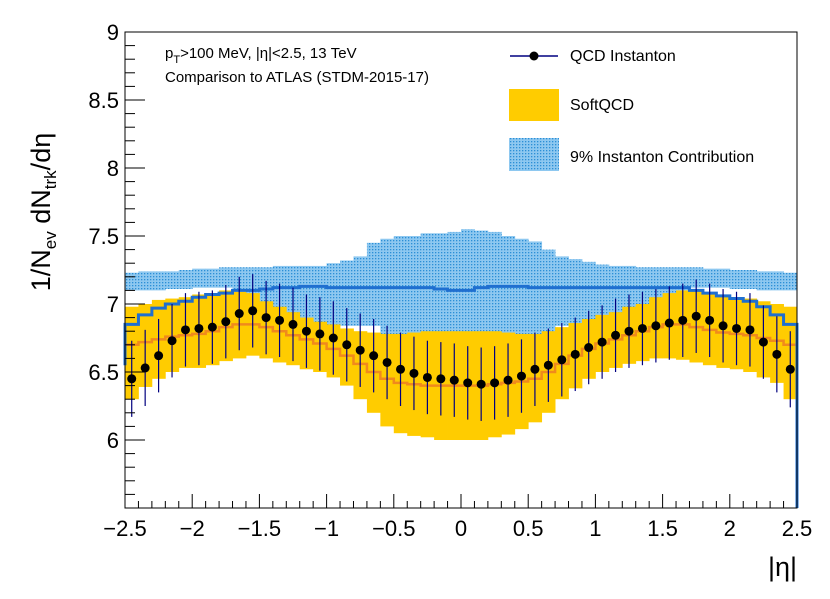  Describe the element at coordinates (169, 53) in the screenshot. I see `annotation-pt-prefix: p` at that location.